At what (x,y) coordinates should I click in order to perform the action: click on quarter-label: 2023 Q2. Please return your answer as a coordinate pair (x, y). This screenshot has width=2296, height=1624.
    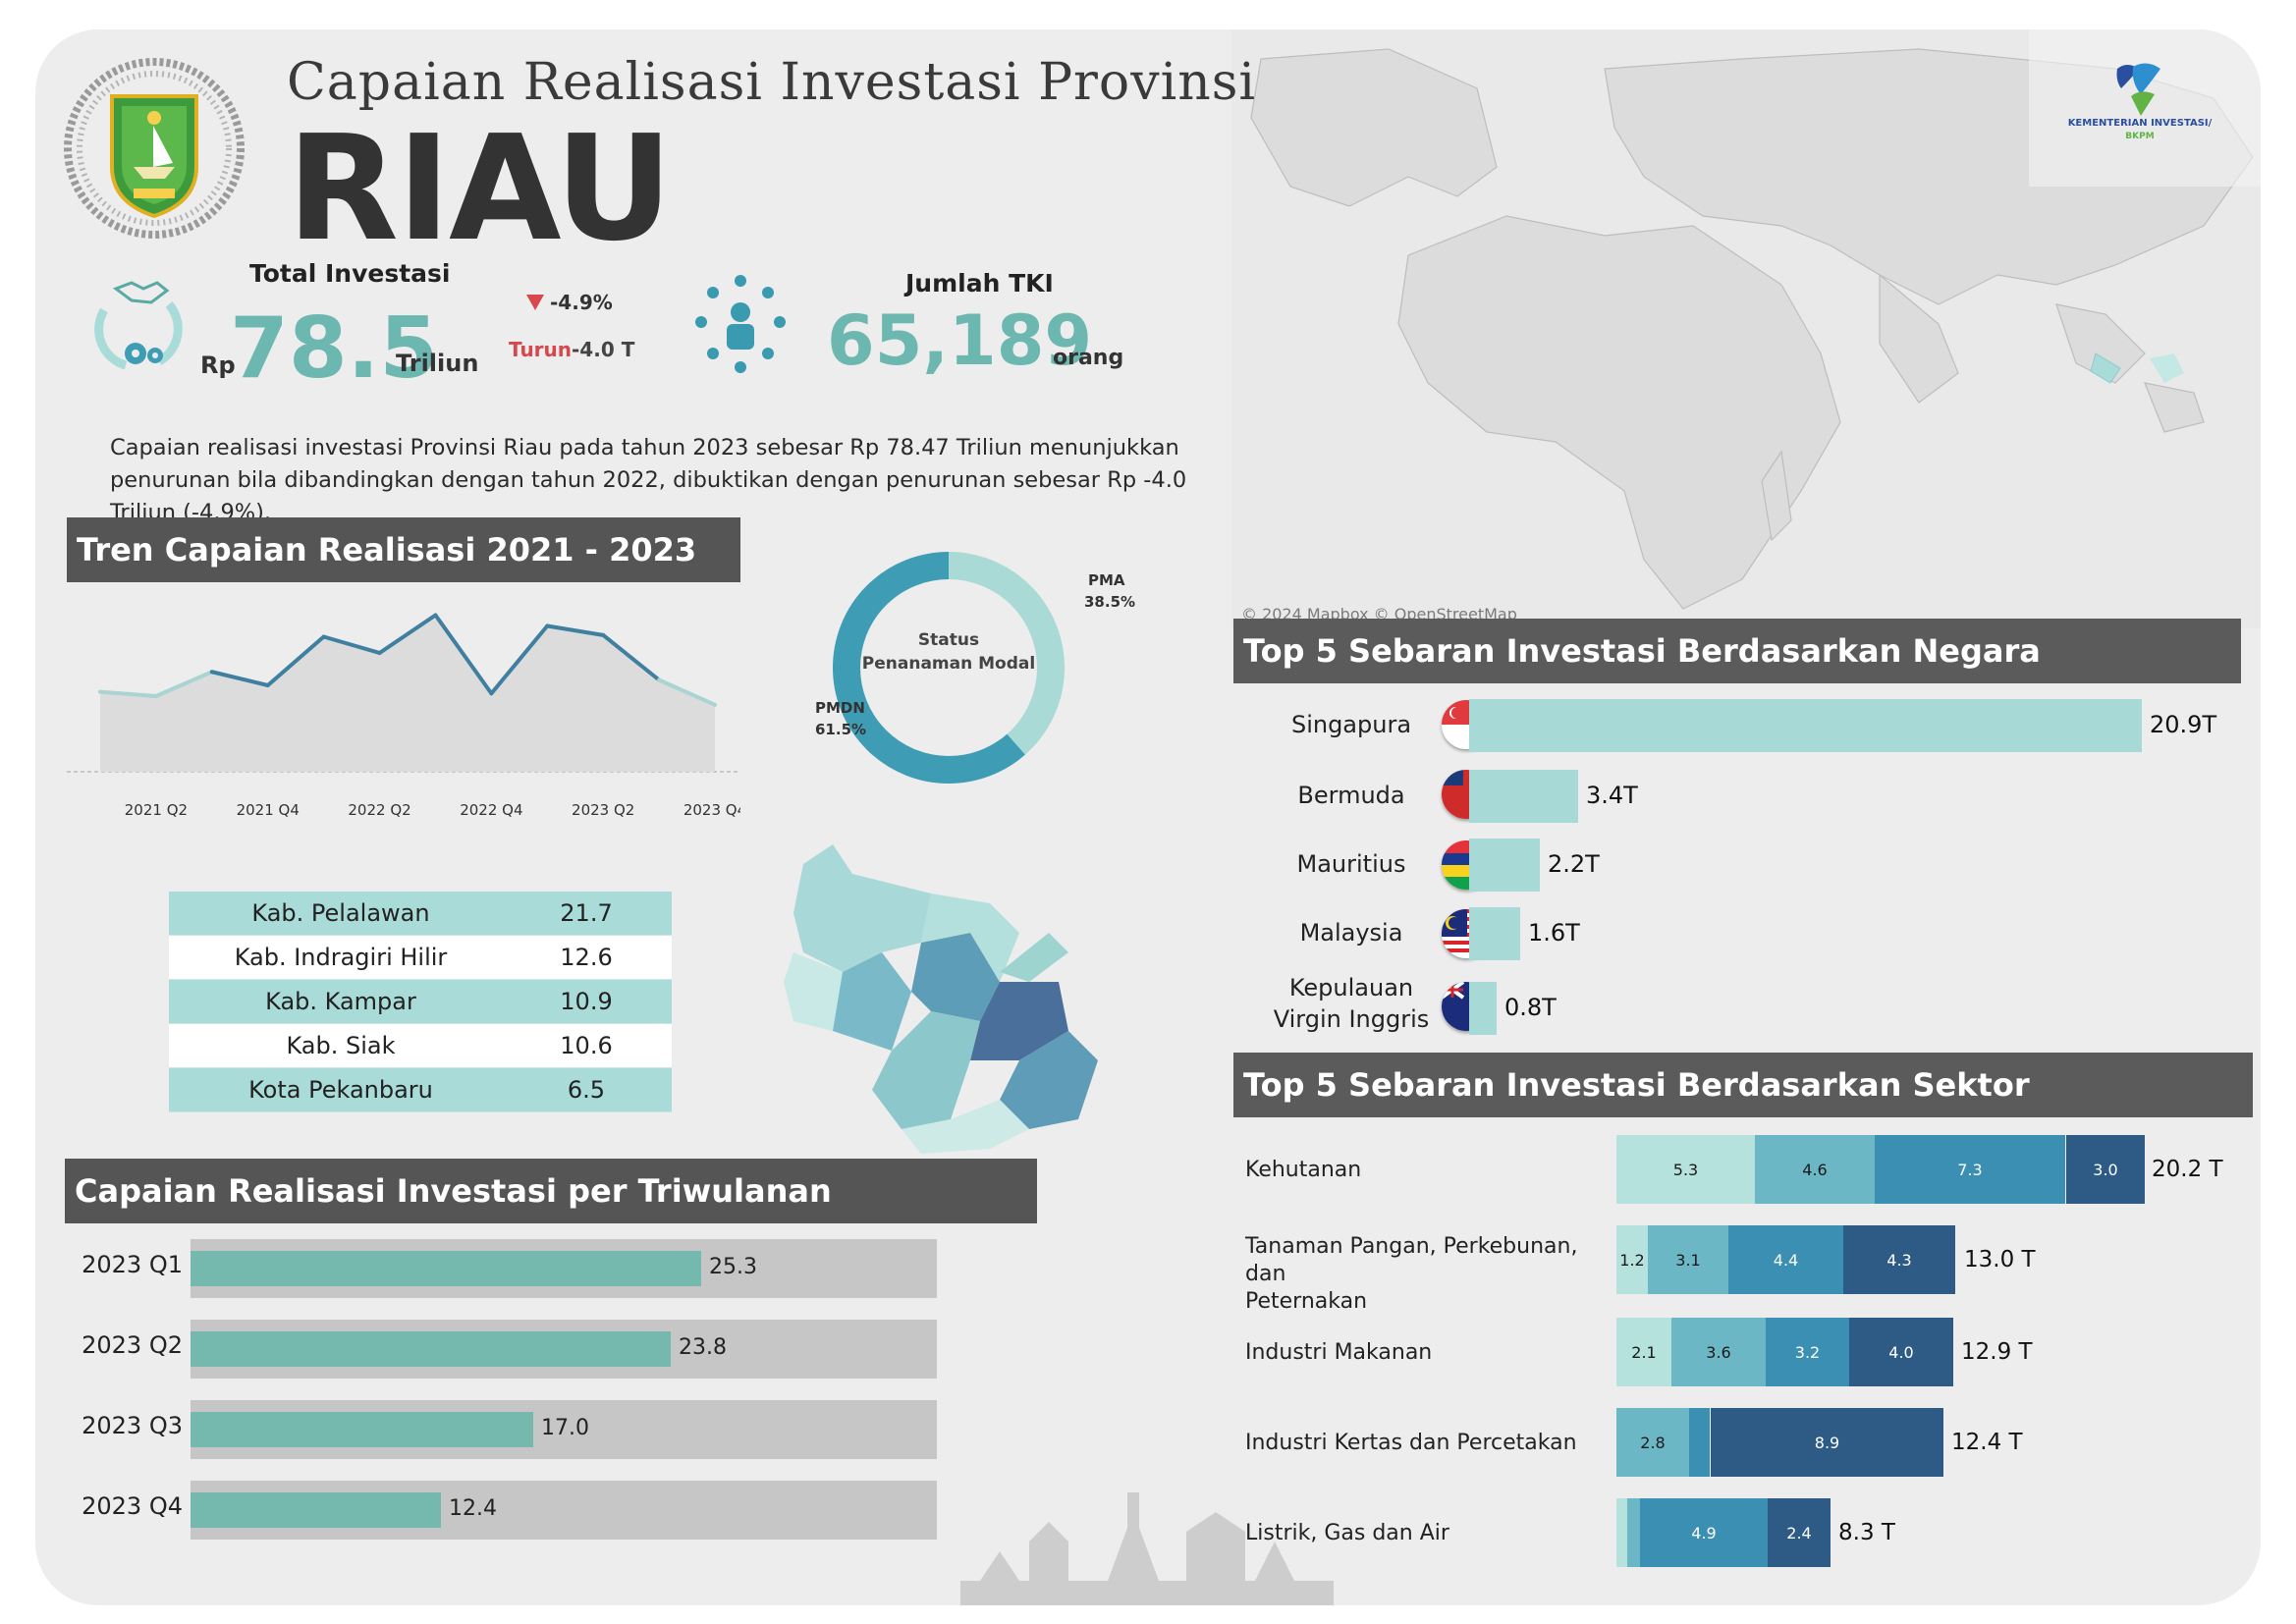
    Looking at the image, I should click on (132, 1345).